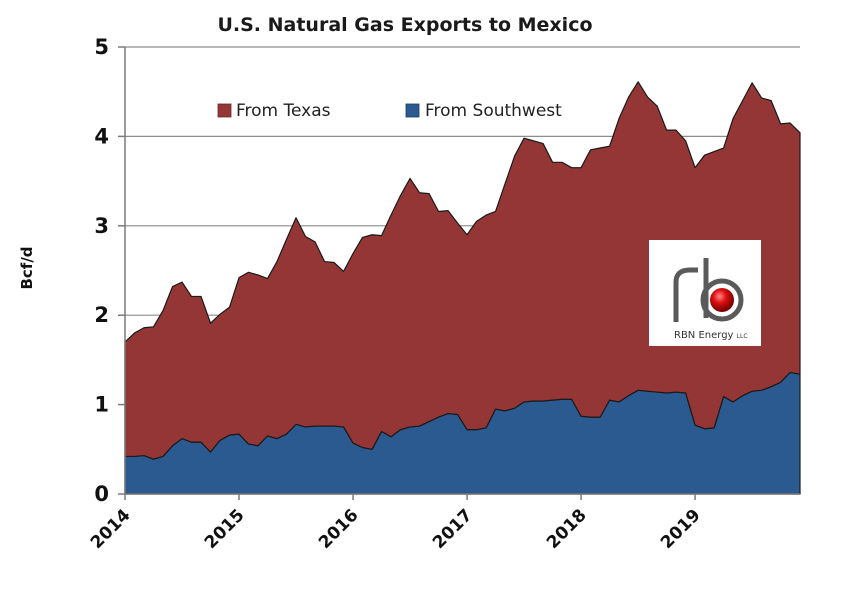 This screenshot has height=600, width=852. Describe the element at coordinates (404, 25) in the screenshot. I see `chart-title: U.S. Natural Gas Exports to Mexico` at that location.